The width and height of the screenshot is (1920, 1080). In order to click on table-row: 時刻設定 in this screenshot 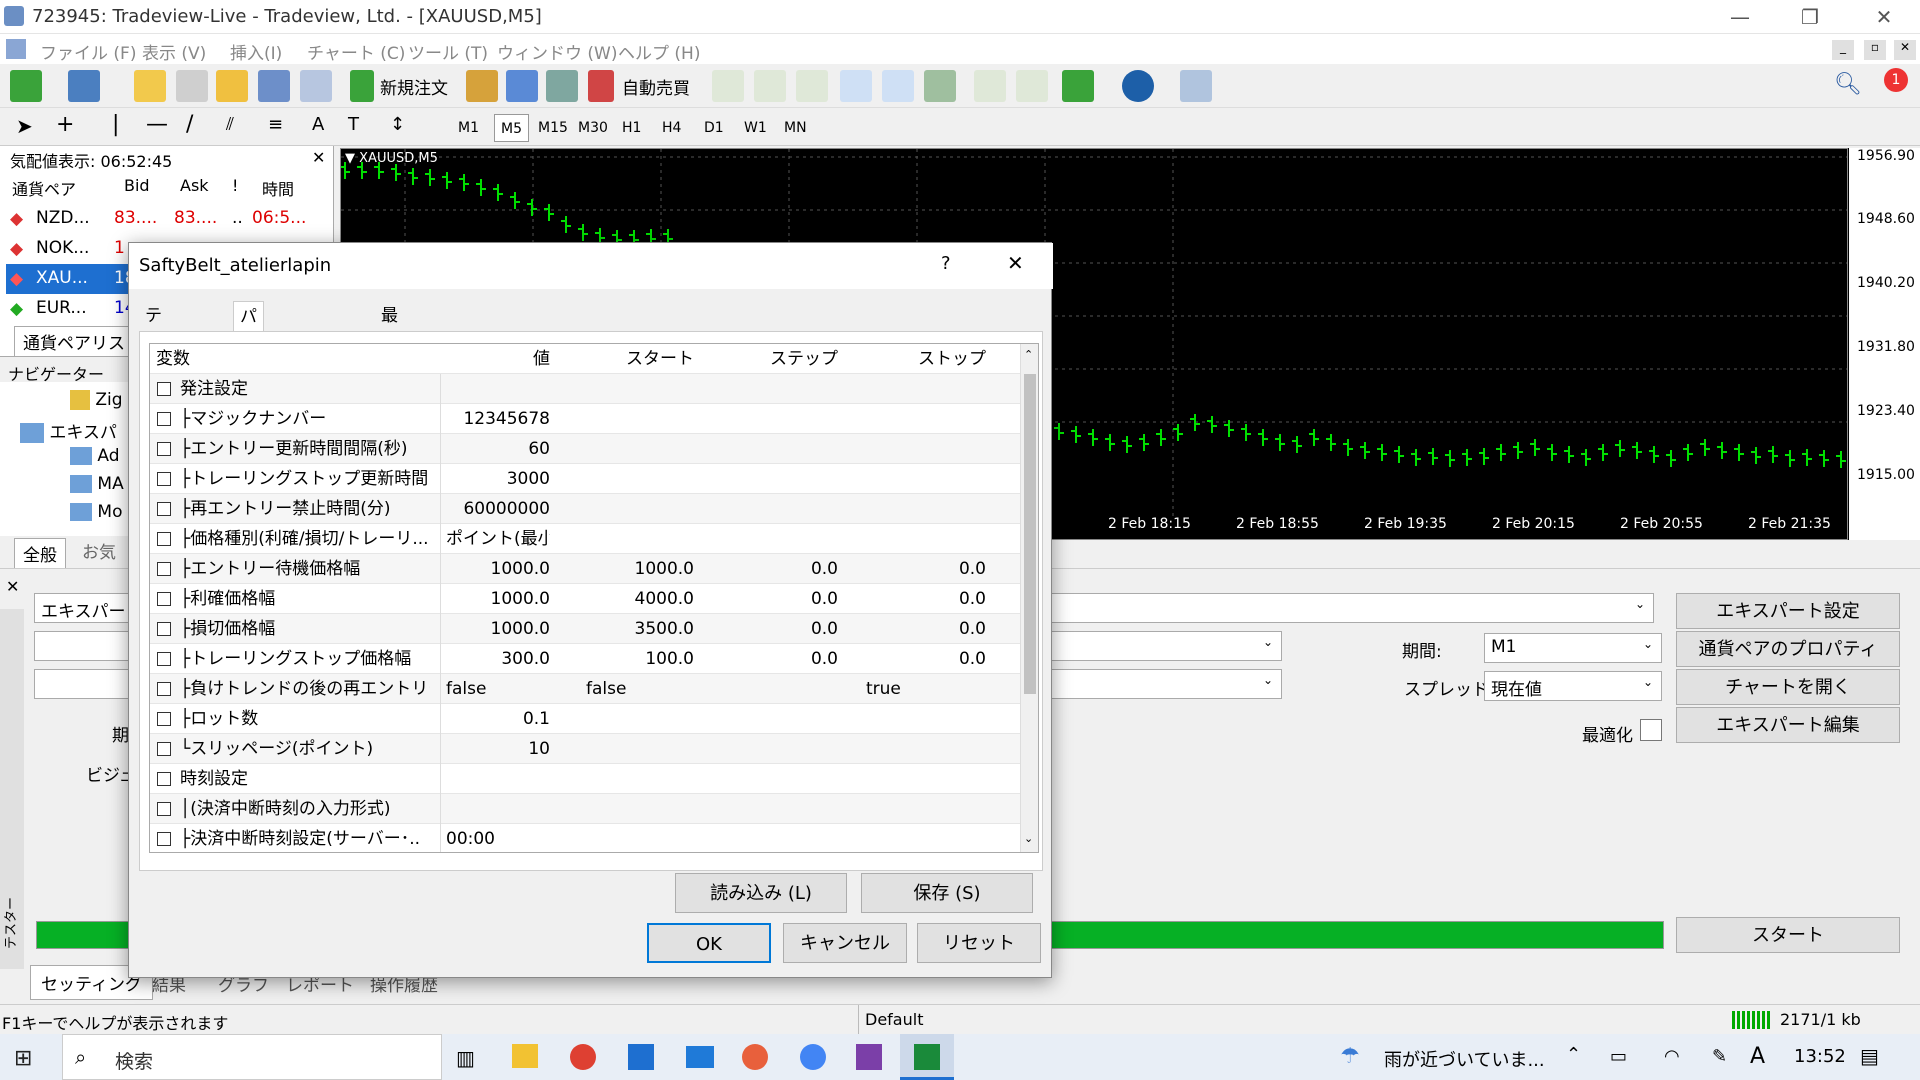, I will do `click(585, 779)`.